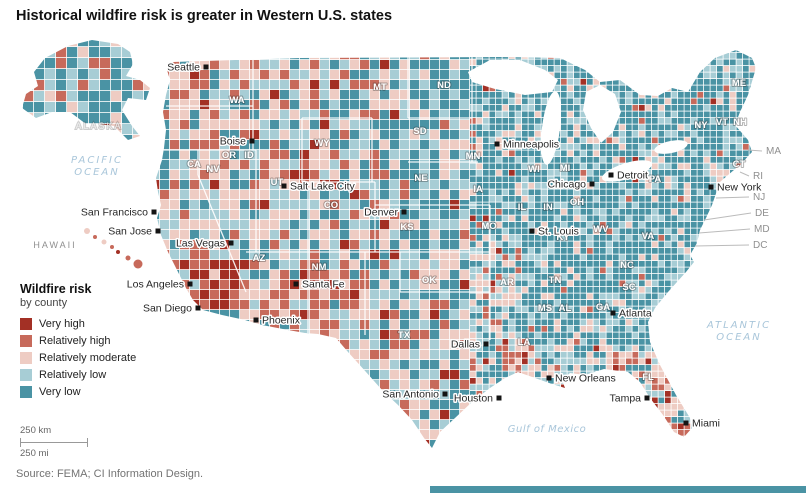  What do you see at coordinates (60, 392) in the screenshot?
I see `legend-item-label: Very low` at bounding box center [60, 392].